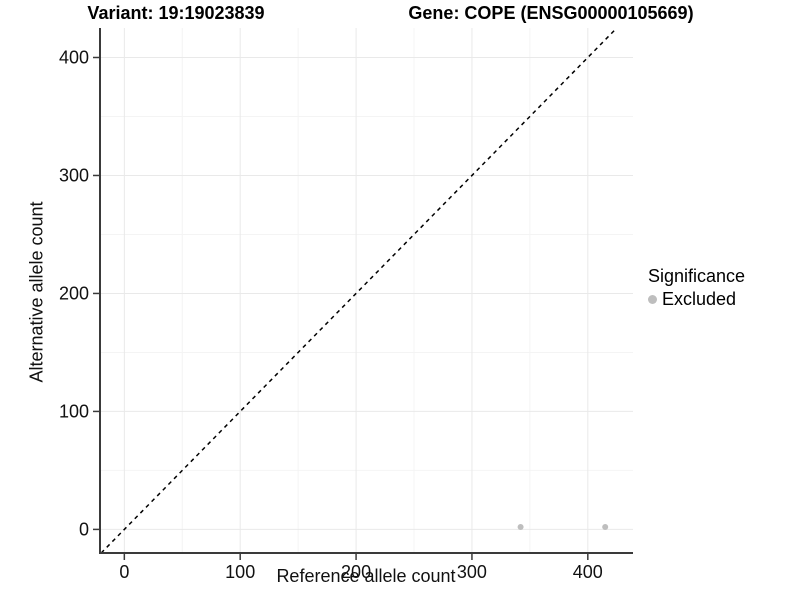 This screenshot has height=600, width=800. I want to click on legend-entry: Excluded, so click(696, 299).